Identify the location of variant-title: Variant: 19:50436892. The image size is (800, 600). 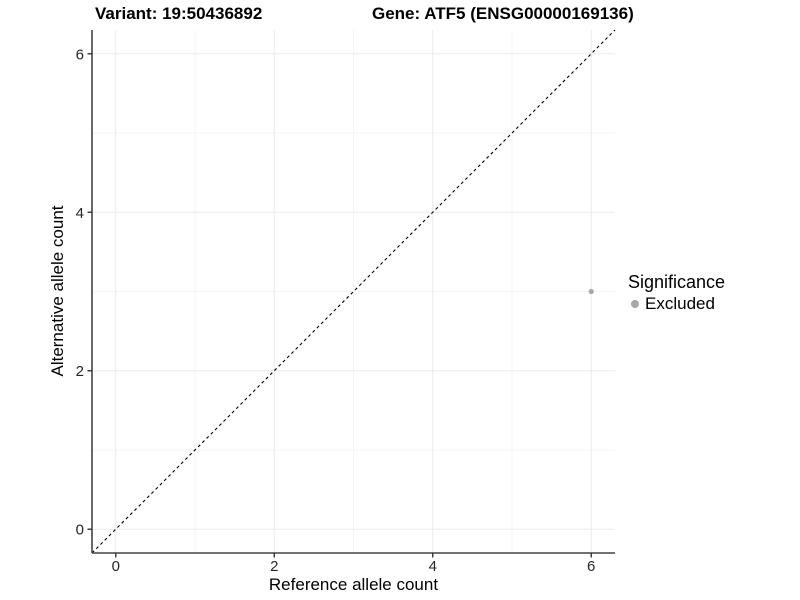
(179, 13).